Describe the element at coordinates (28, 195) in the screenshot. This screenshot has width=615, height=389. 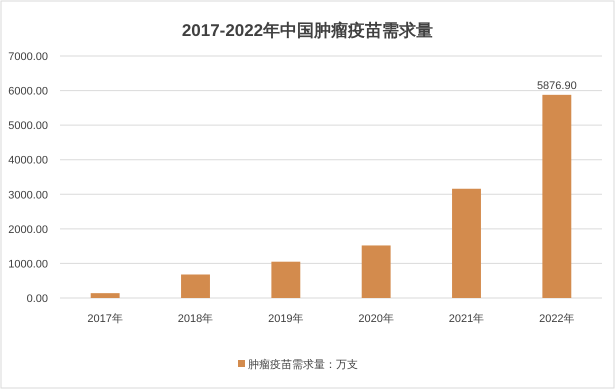
I see `y-tick-label: 3000.00` at that location.